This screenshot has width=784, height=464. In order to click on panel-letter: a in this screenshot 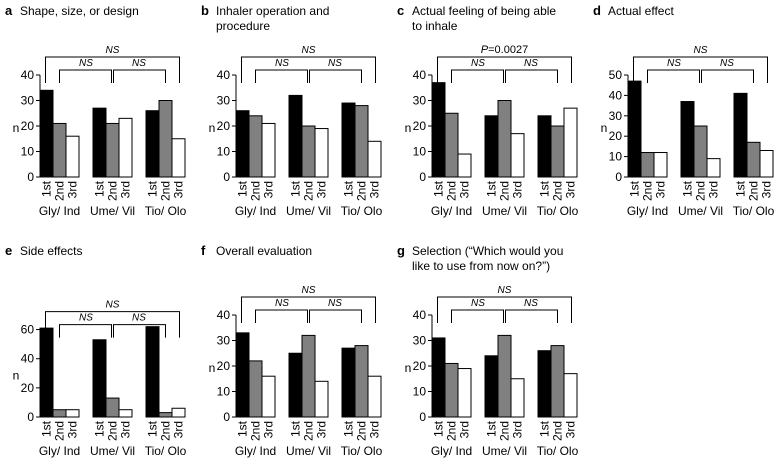, I will do `click(9, 10)`.